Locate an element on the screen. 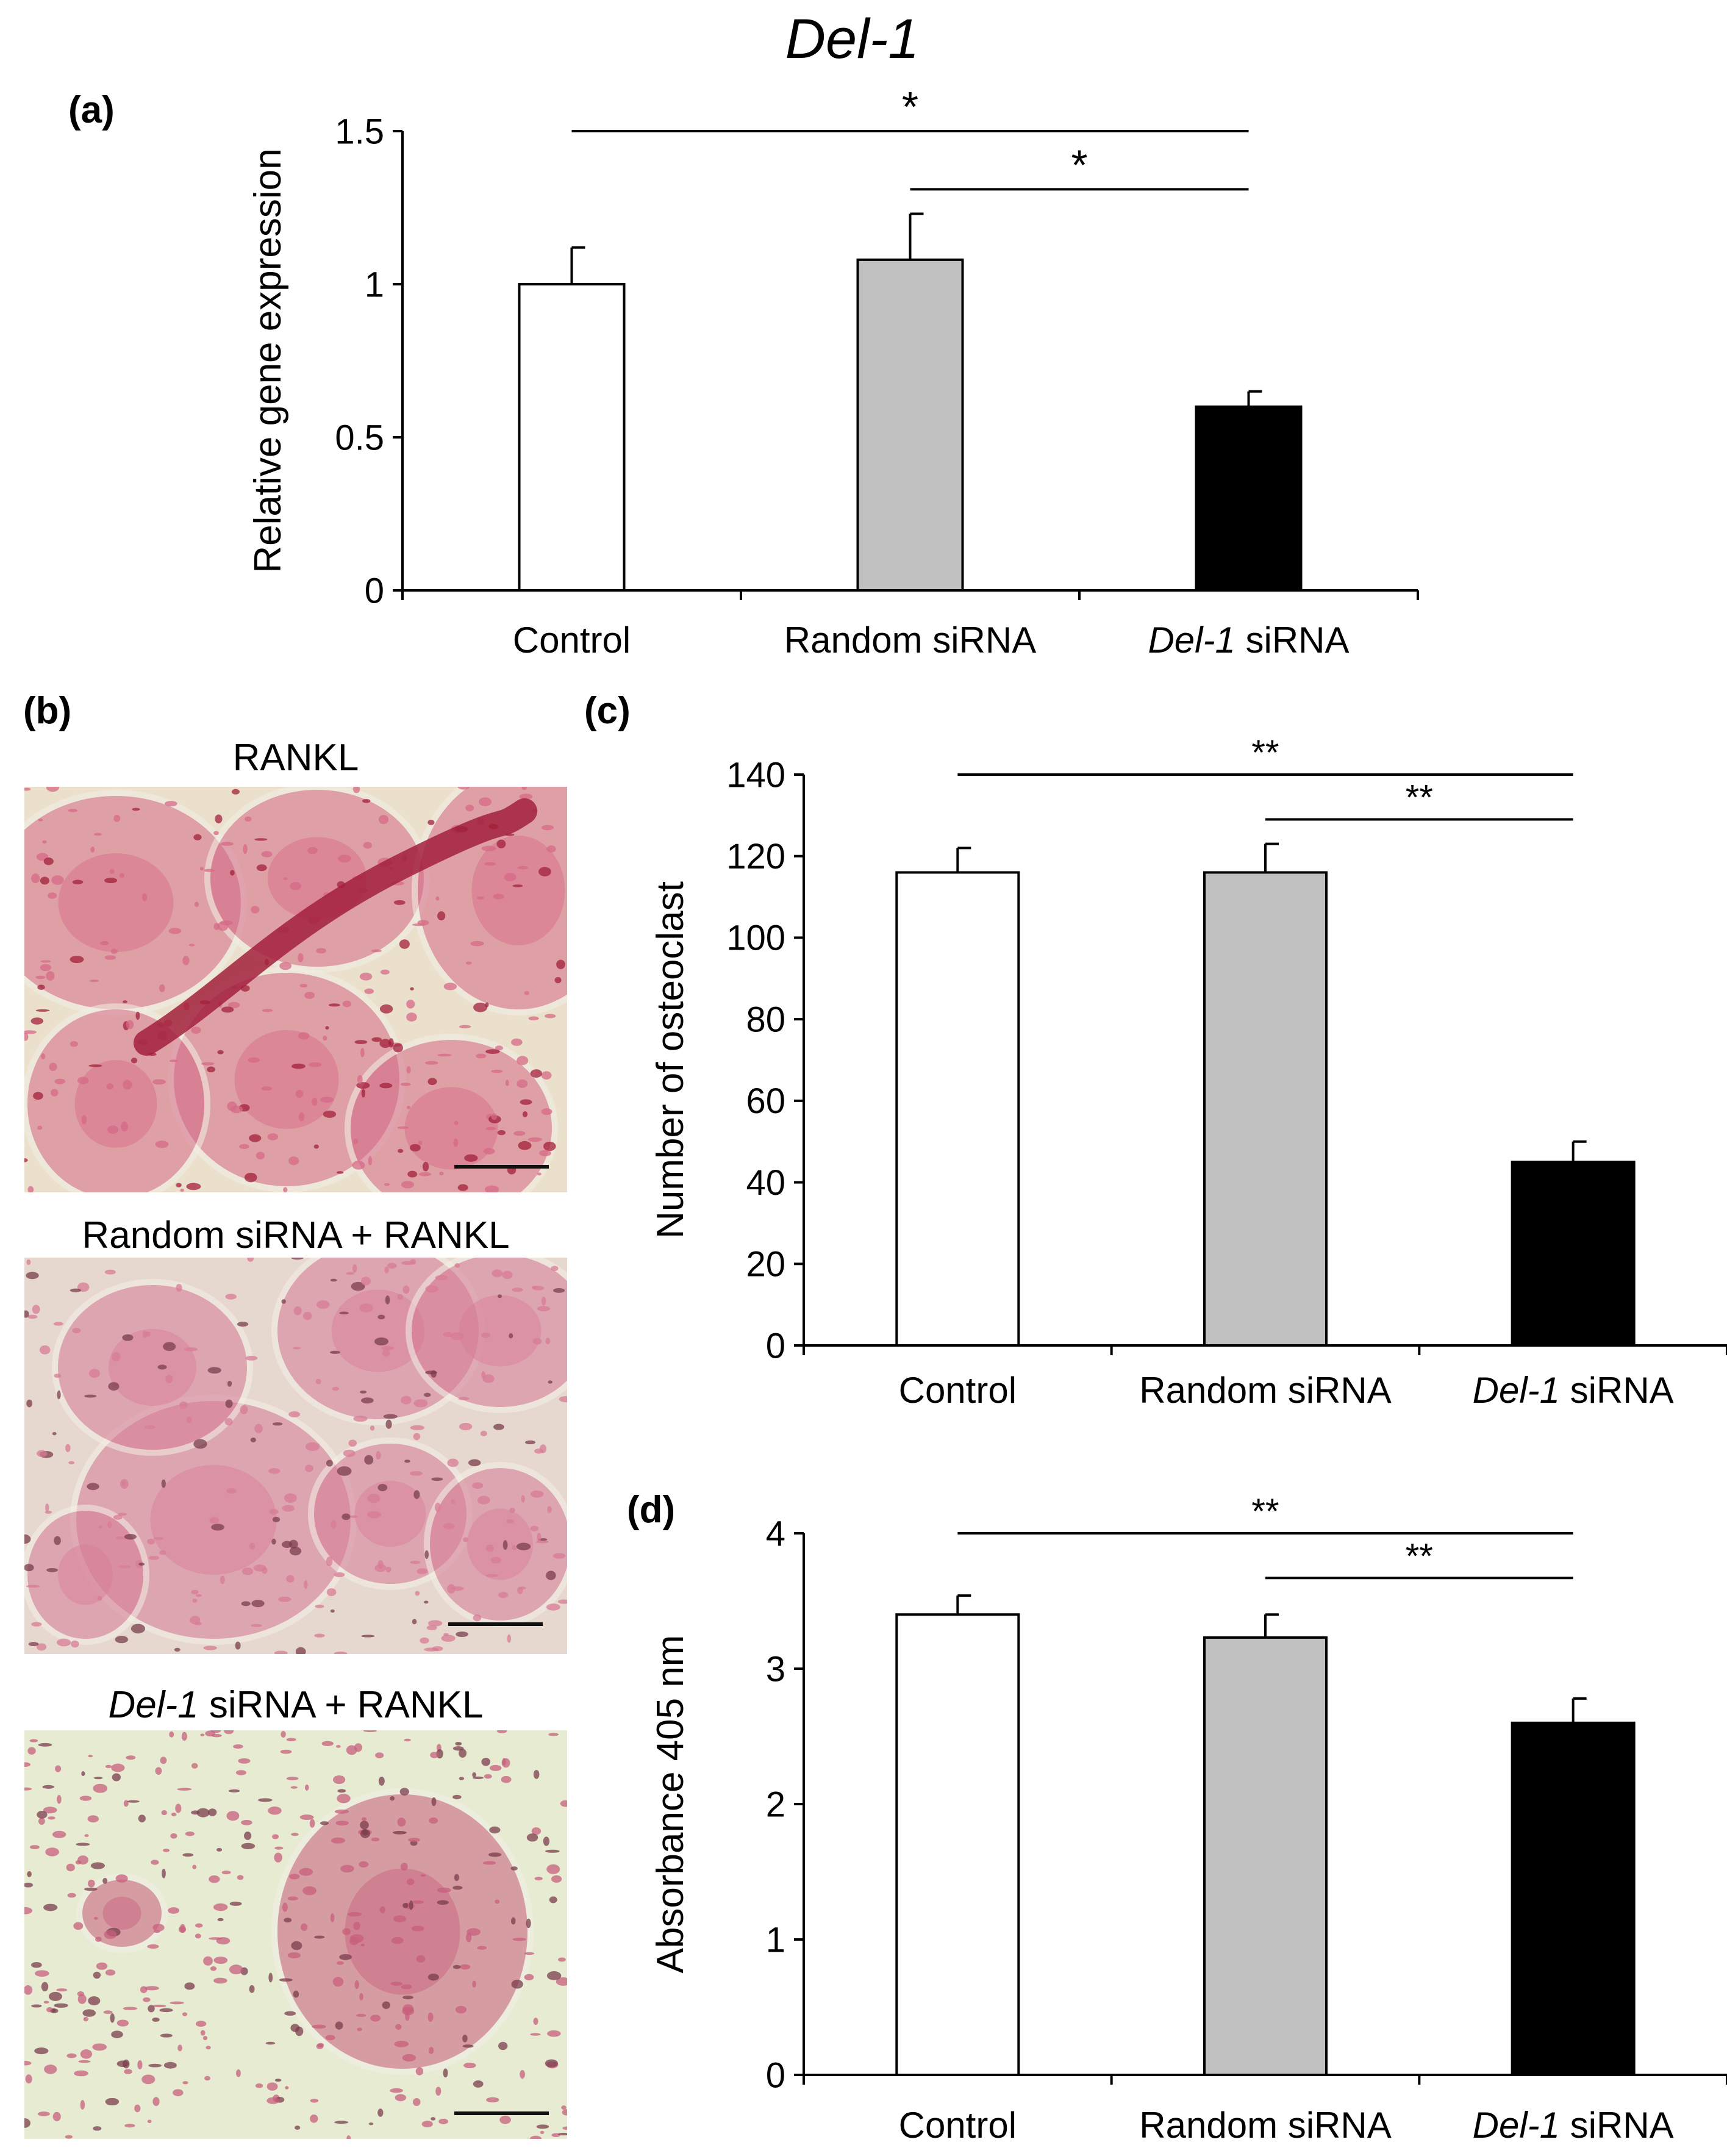 The image size is (1727, 2156). y-tick-label: 60 is located at coordinates (765, 1101).